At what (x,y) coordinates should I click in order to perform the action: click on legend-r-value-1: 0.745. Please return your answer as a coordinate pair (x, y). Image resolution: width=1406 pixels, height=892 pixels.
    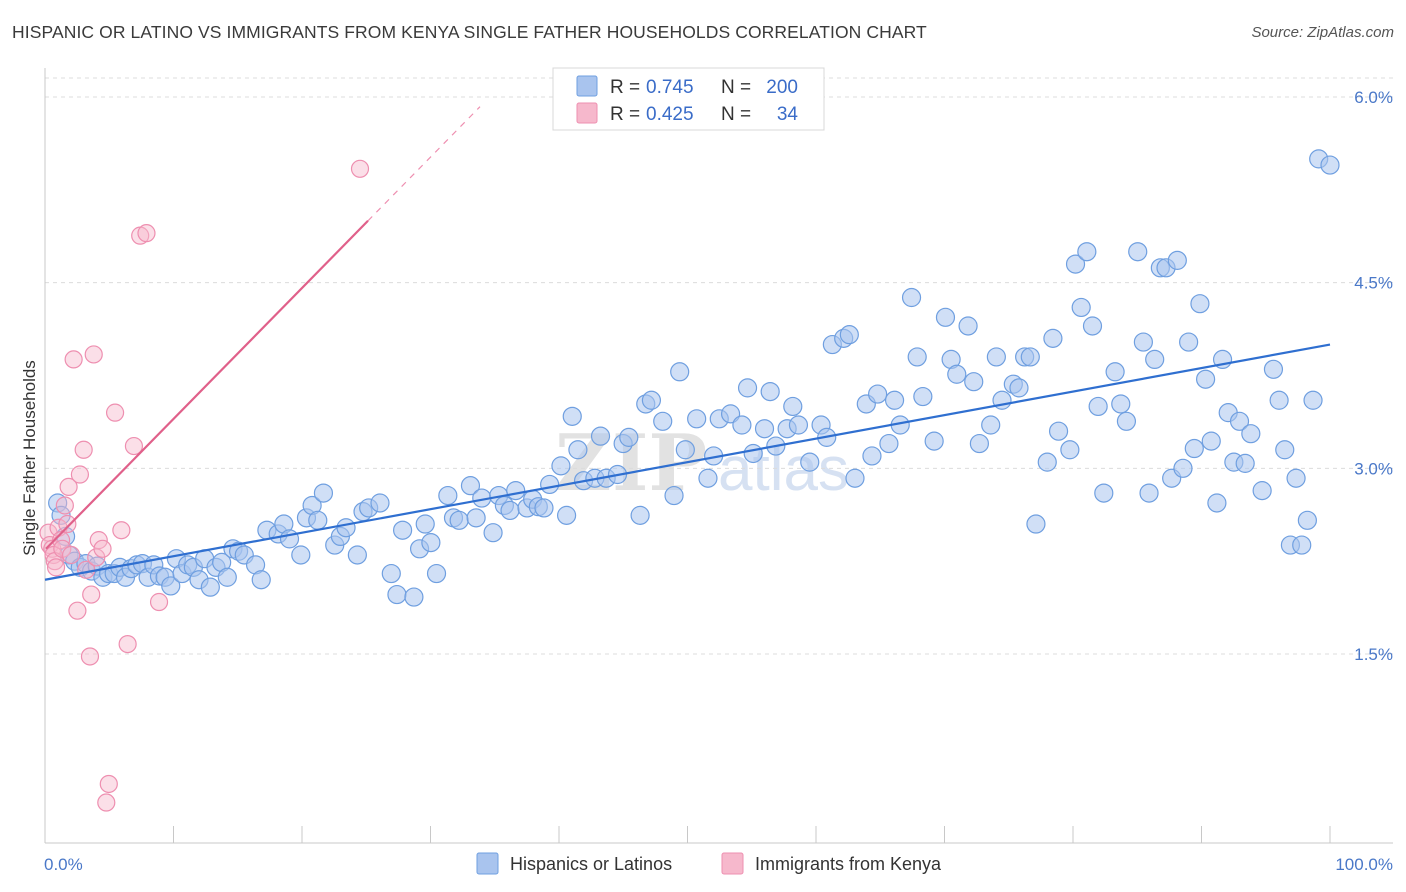
    Looking at the image, I should click on (670, 87).